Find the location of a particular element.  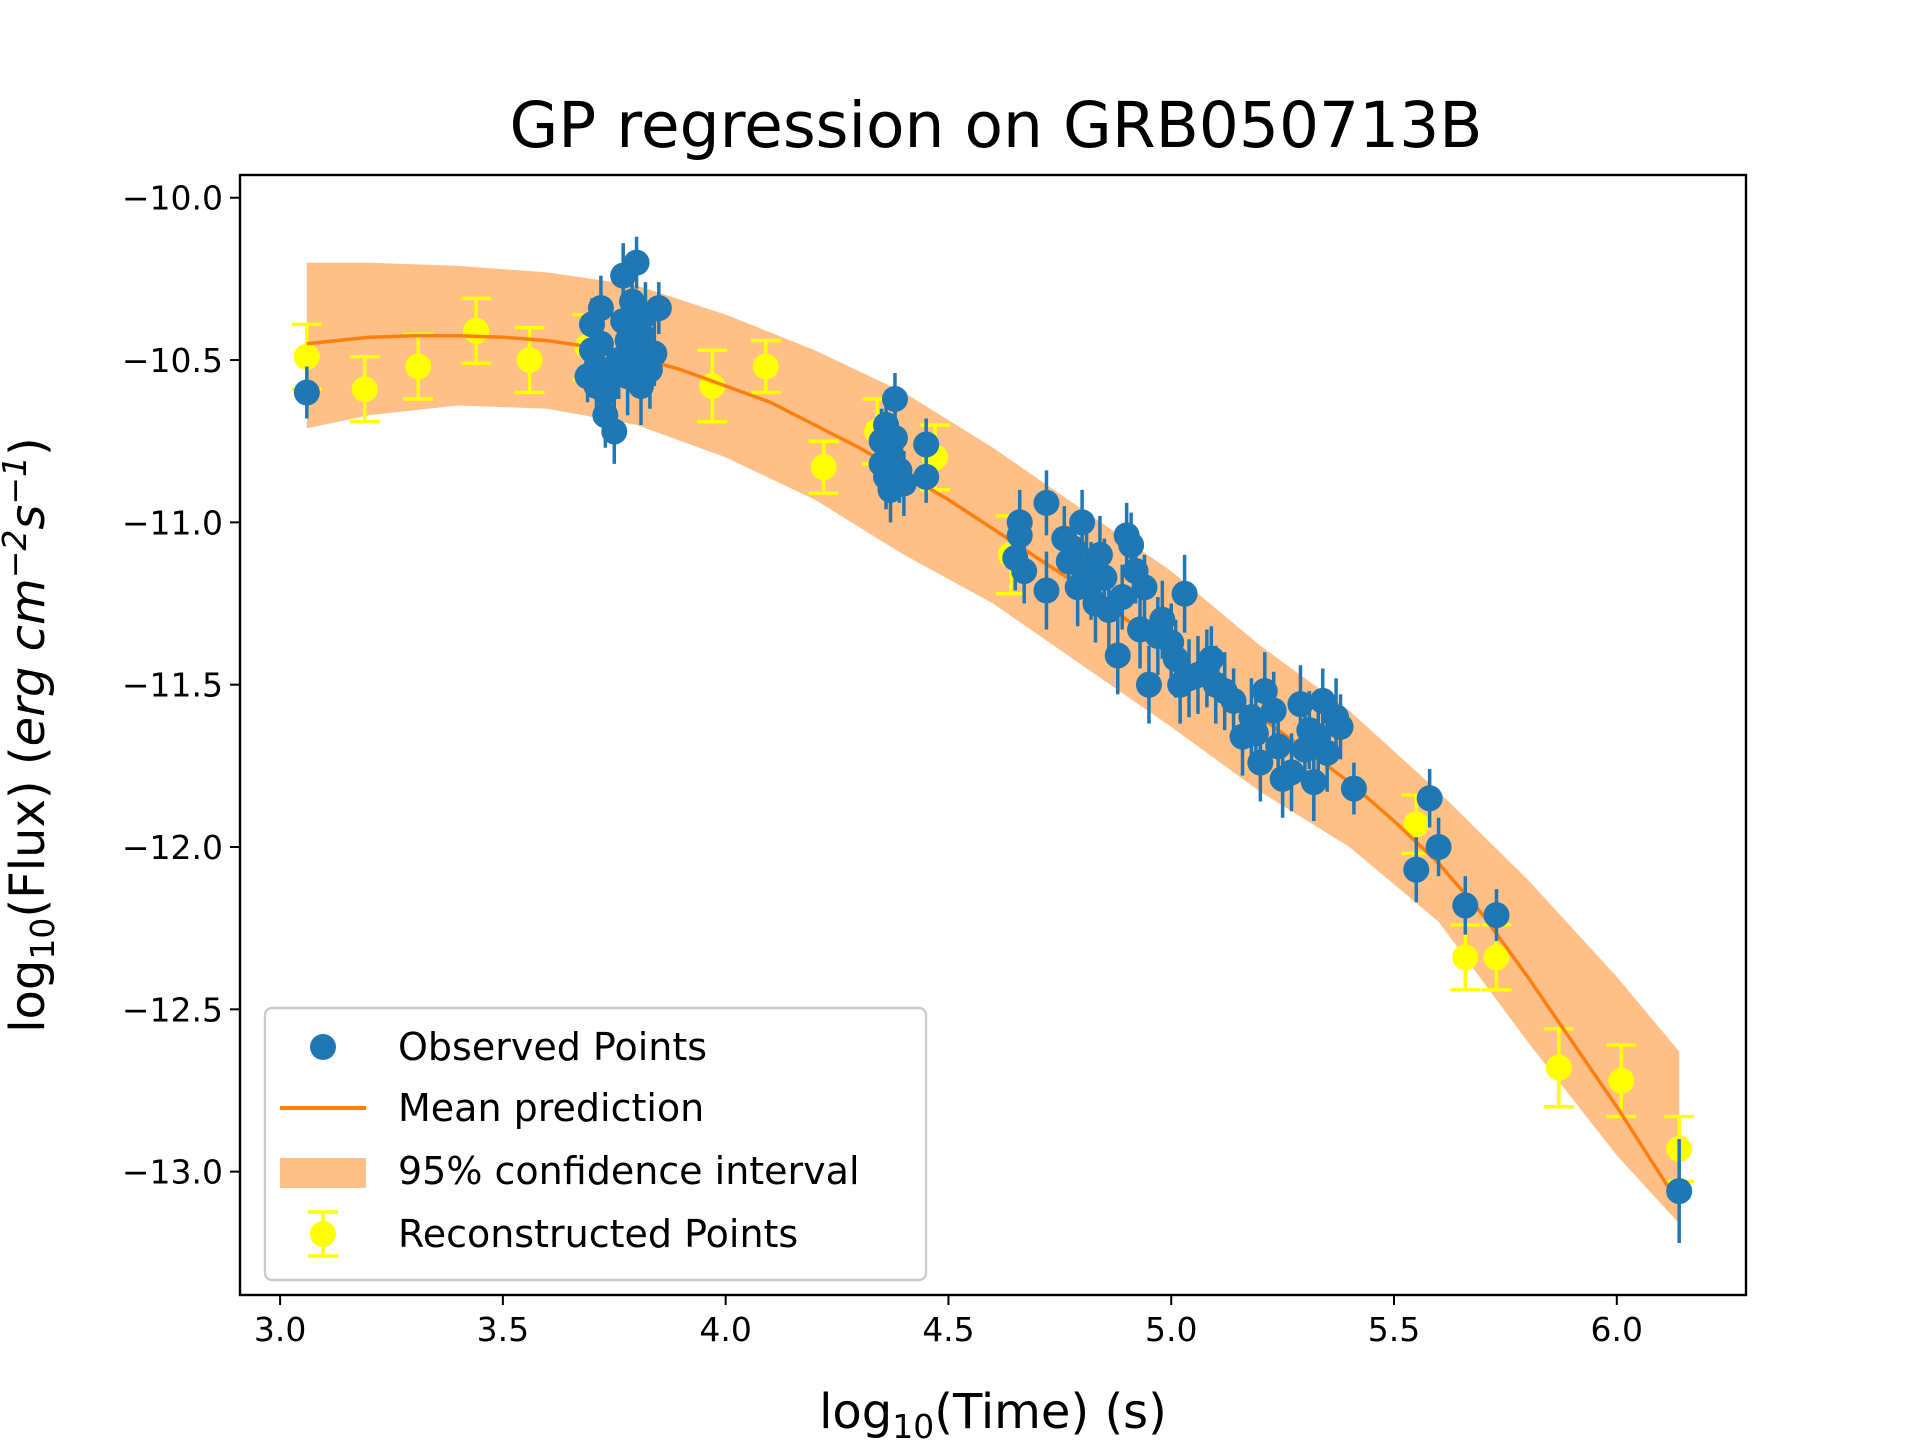

y-tick-label: −11.5 is located at coordinates (172, 685).